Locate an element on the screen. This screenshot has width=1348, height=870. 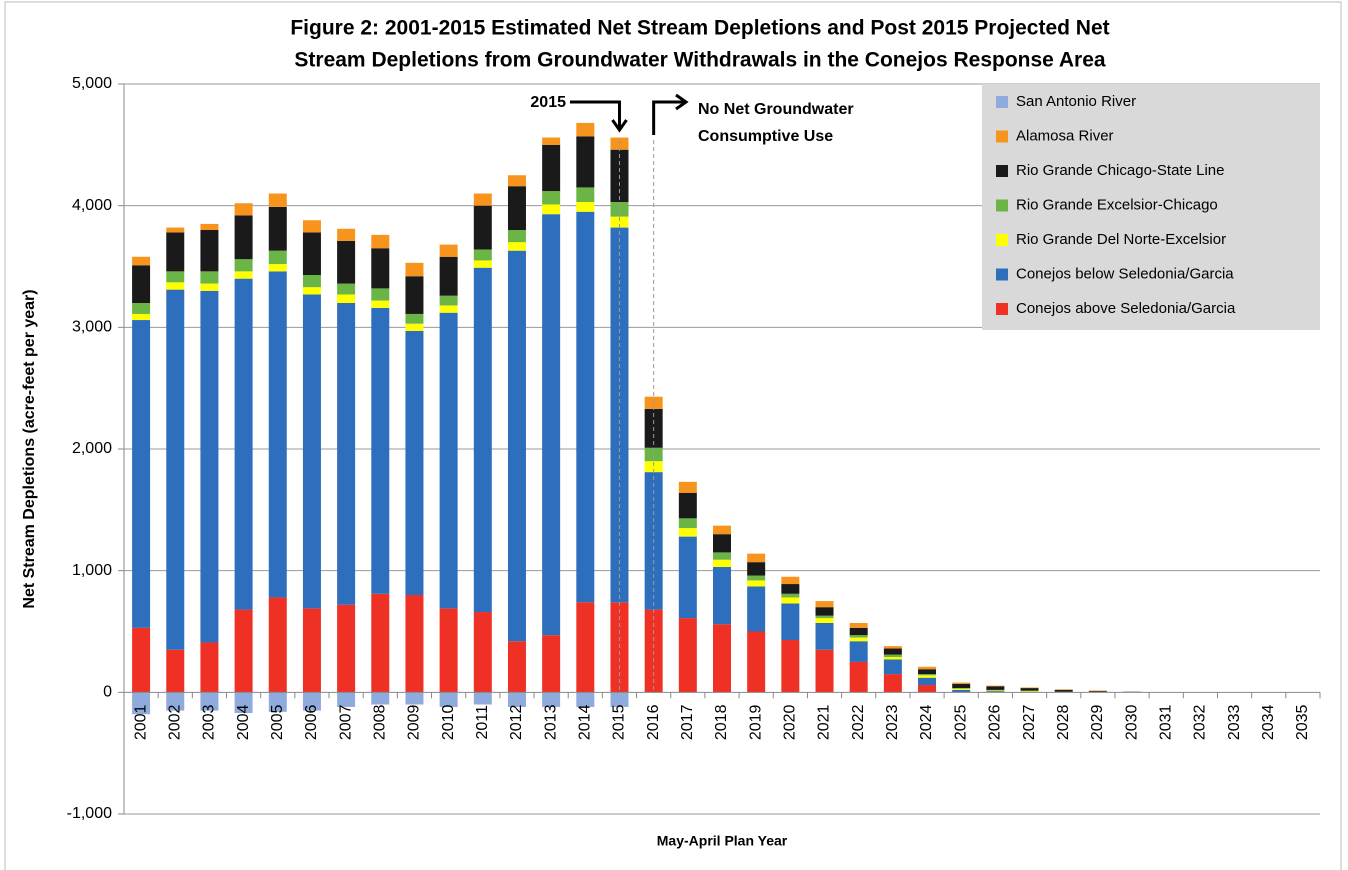
y-tick-label: 1,000 is located at coordinates (92, 570).